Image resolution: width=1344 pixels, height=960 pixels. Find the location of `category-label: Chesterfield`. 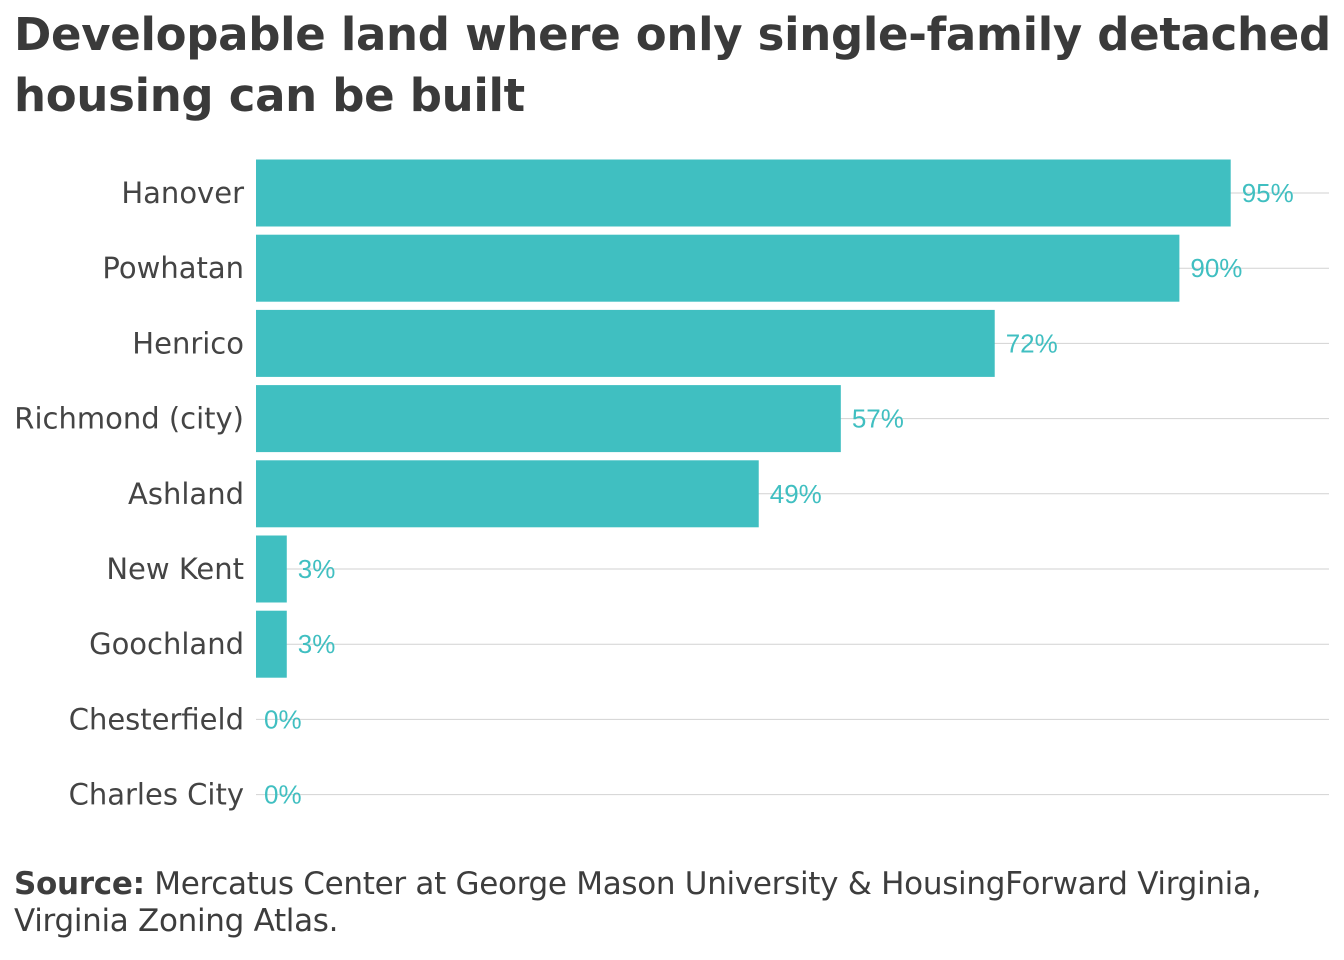

category-label: Chesterfield is located at coordinates (156, 719).